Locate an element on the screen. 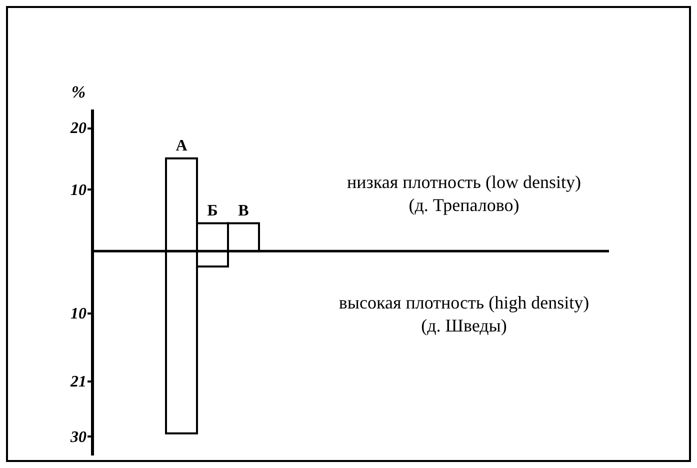 Image resolution: width=697 pixels, height=468 pixels. x-tick-label: В is located at coordinates (244, 211).